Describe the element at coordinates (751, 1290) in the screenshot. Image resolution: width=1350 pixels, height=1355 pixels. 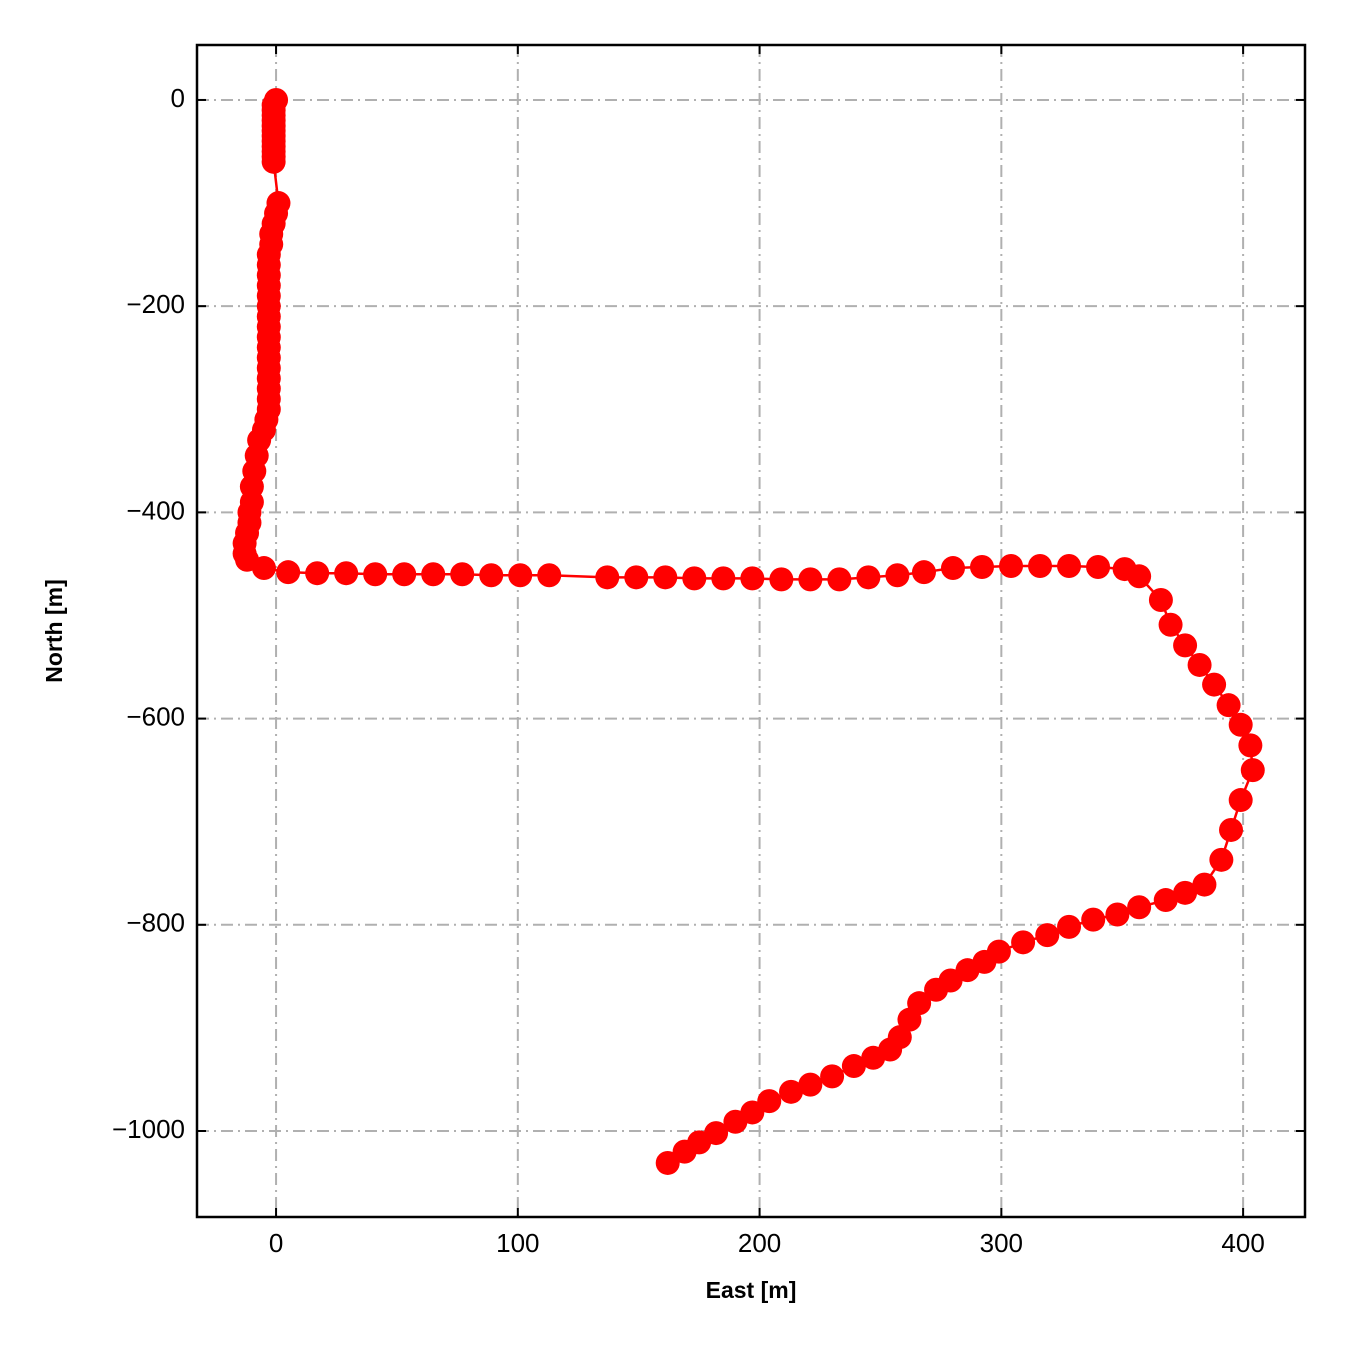
I see `x-axis-label: East [m]` at that location.